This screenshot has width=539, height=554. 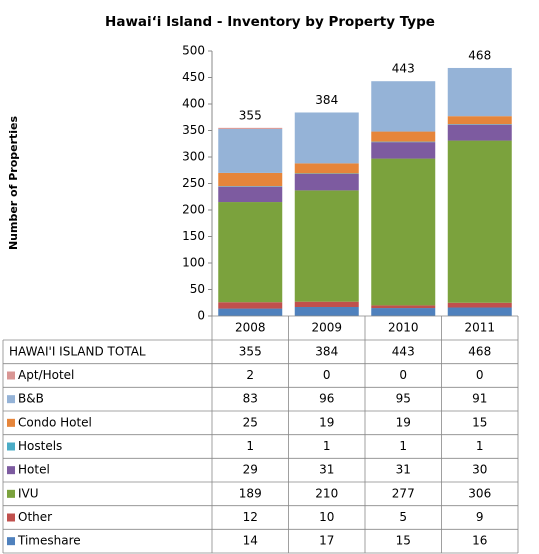 What do you see at coordinates (403, 69) in the screenshot?
I see `total-label: 443` at bounding box center [403, 69].